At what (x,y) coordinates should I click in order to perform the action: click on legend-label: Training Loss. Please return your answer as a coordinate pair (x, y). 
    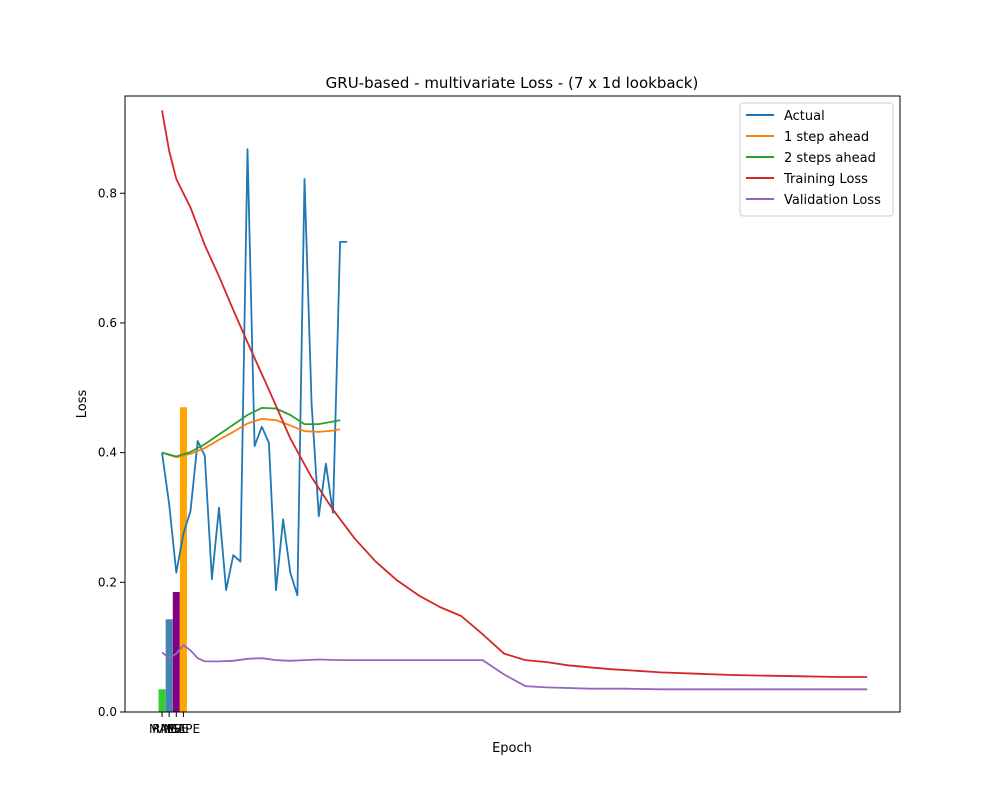
    Looking at the image, I should click on (825, 179).